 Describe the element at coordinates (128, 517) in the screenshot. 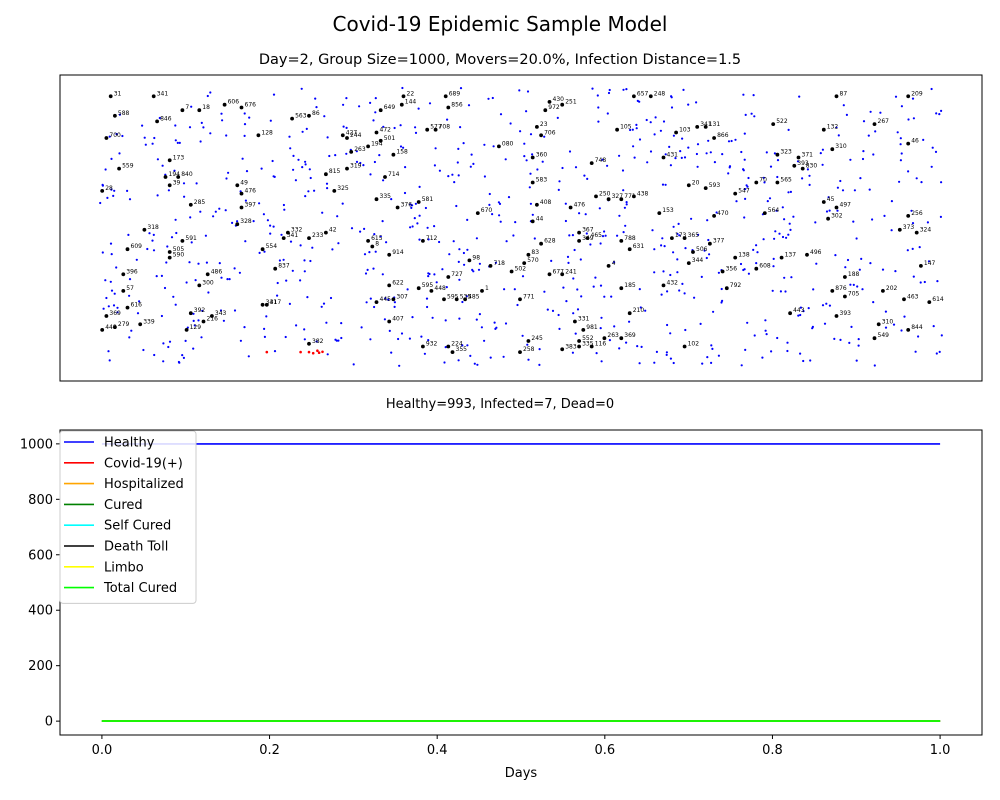

I see `legend-box` at that location.